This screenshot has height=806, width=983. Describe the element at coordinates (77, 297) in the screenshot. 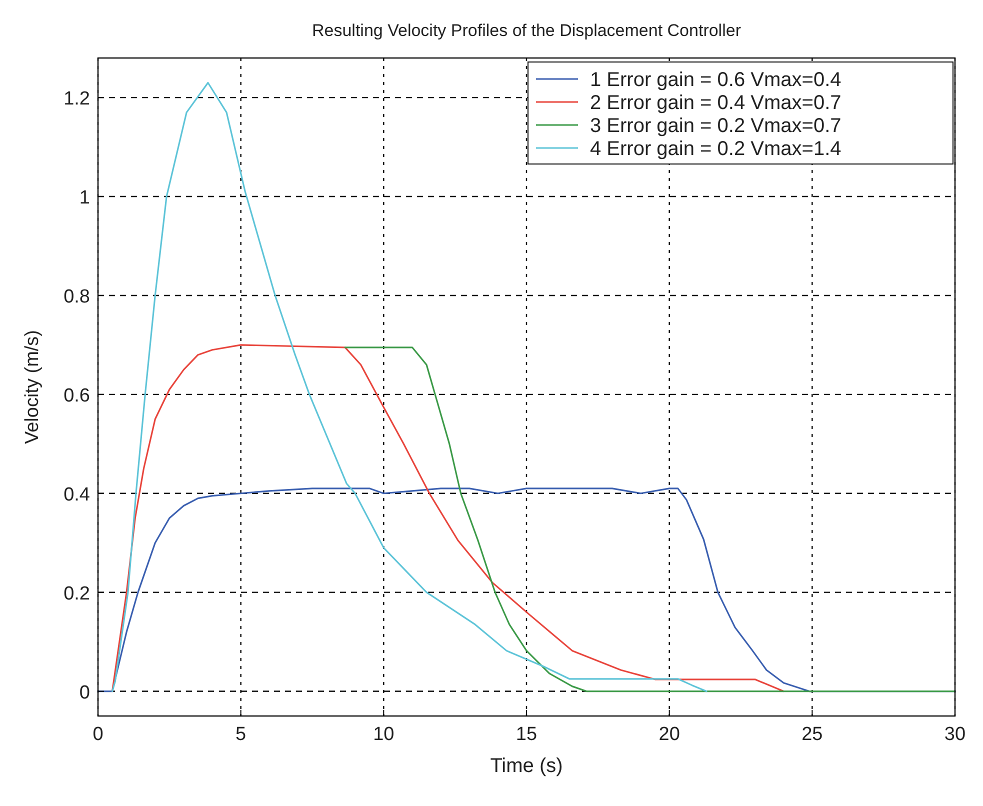

I see `y-tick-label: 0.8` at that location.